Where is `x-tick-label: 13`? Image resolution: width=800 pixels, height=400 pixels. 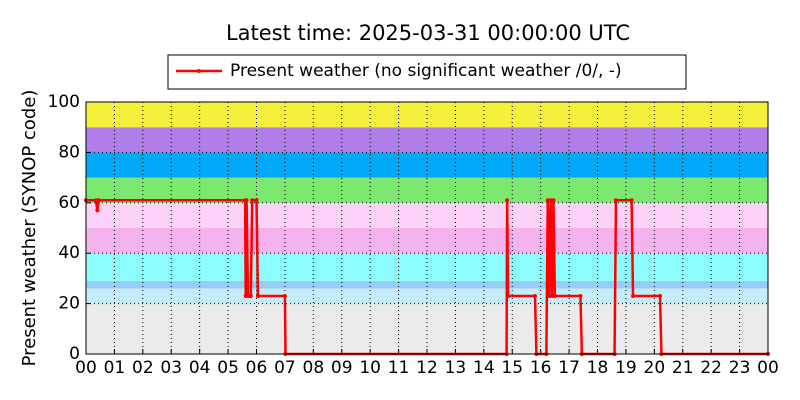 x-tick-label: 13 is located at coordinates (456, 368).